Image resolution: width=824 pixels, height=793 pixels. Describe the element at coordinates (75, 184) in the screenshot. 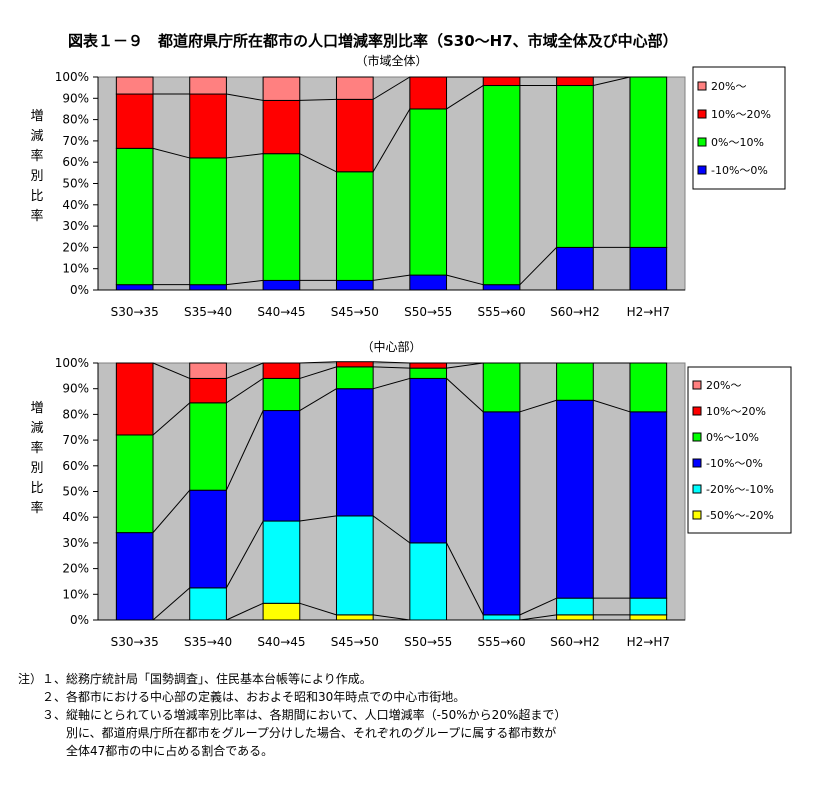

I see `y-tick-label: 50%` at that location.